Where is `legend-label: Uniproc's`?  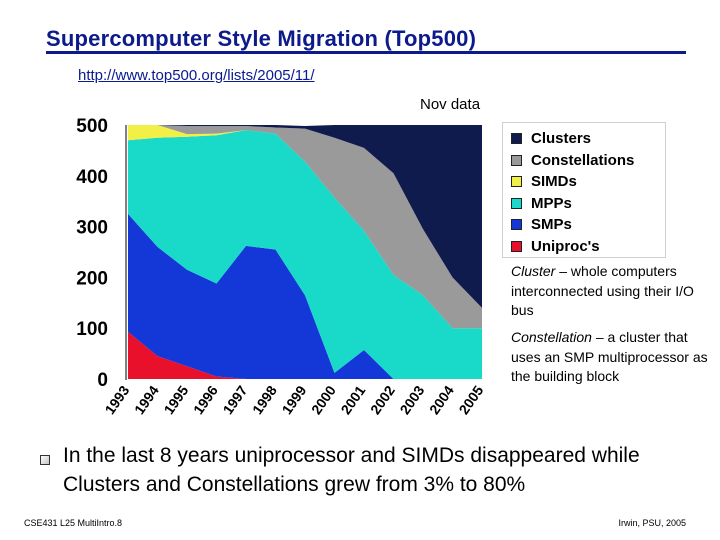 legend-label: Uniproc's is located at coordinates (565, 246).